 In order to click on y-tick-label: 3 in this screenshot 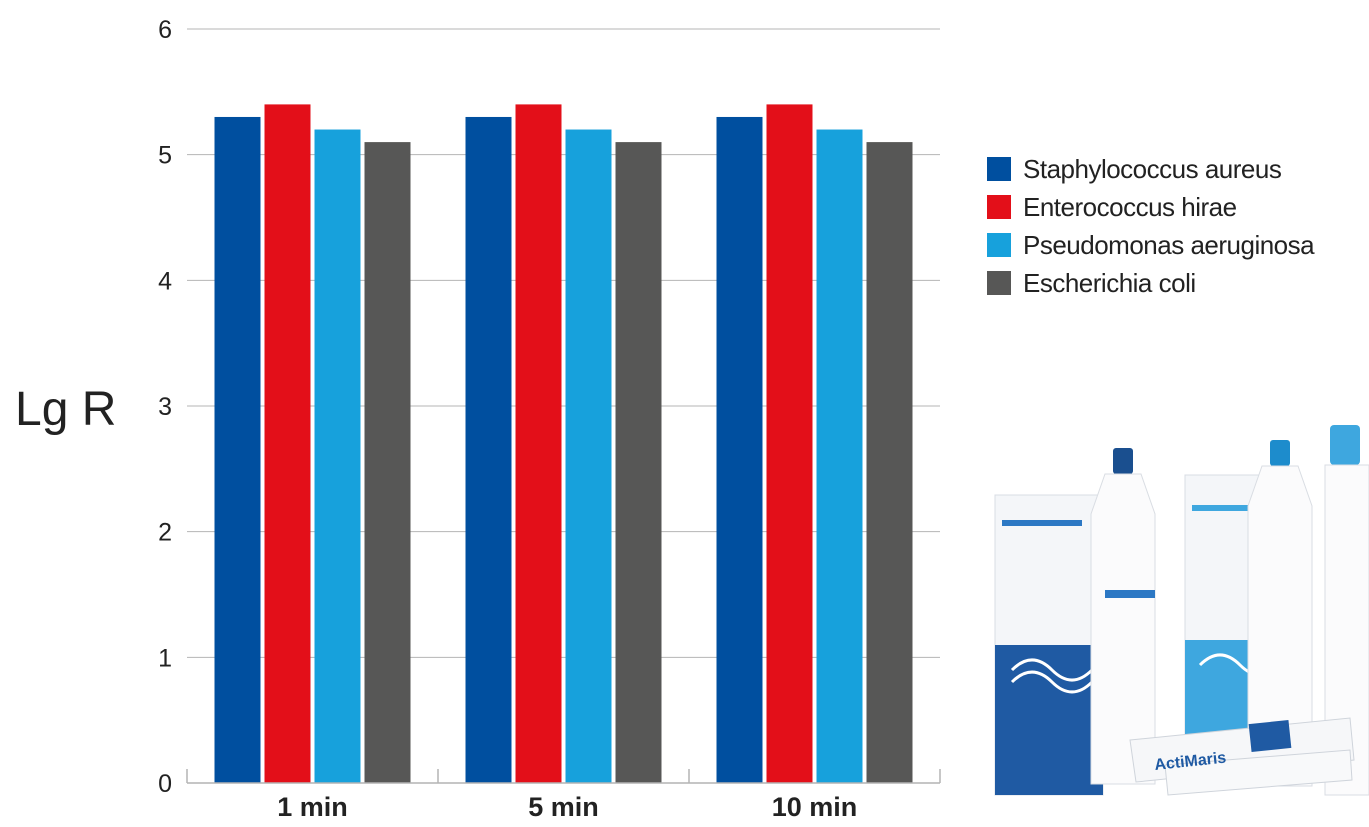, I will do `click(165, 407)`.